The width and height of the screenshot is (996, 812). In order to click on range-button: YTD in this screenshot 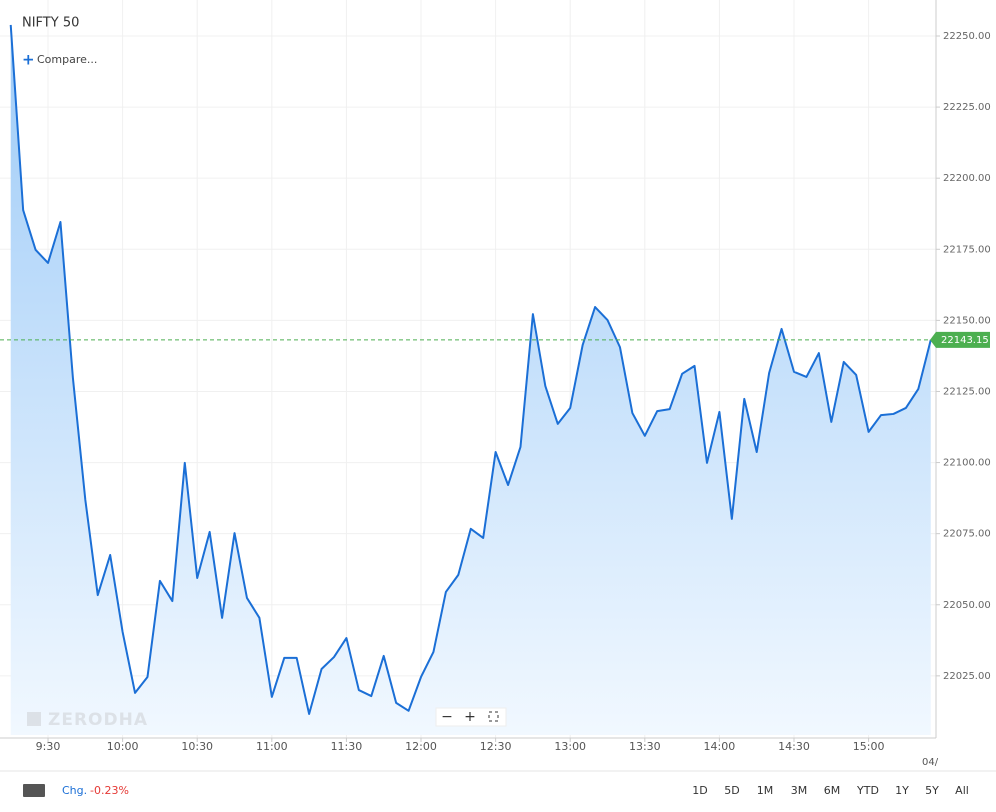, I will do `click(867, 790)`.